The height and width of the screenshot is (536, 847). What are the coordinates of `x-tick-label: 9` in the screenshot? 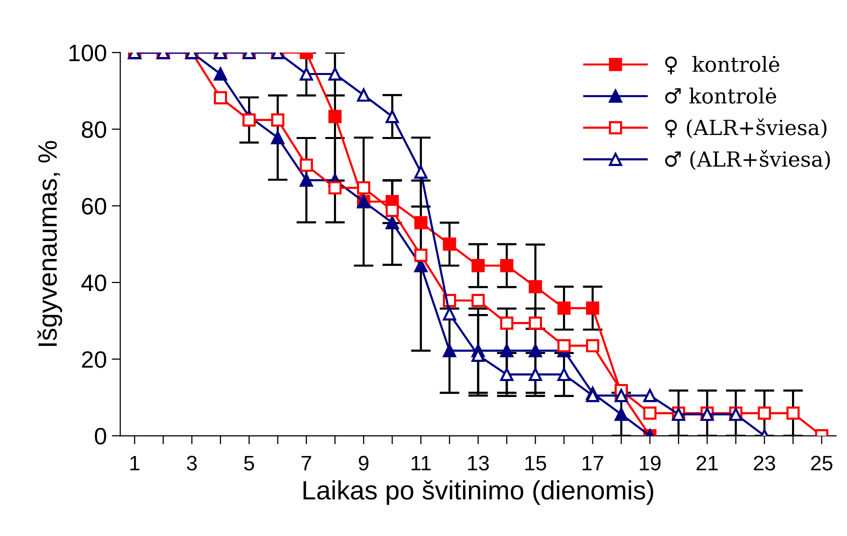 It's located at (363, 463).